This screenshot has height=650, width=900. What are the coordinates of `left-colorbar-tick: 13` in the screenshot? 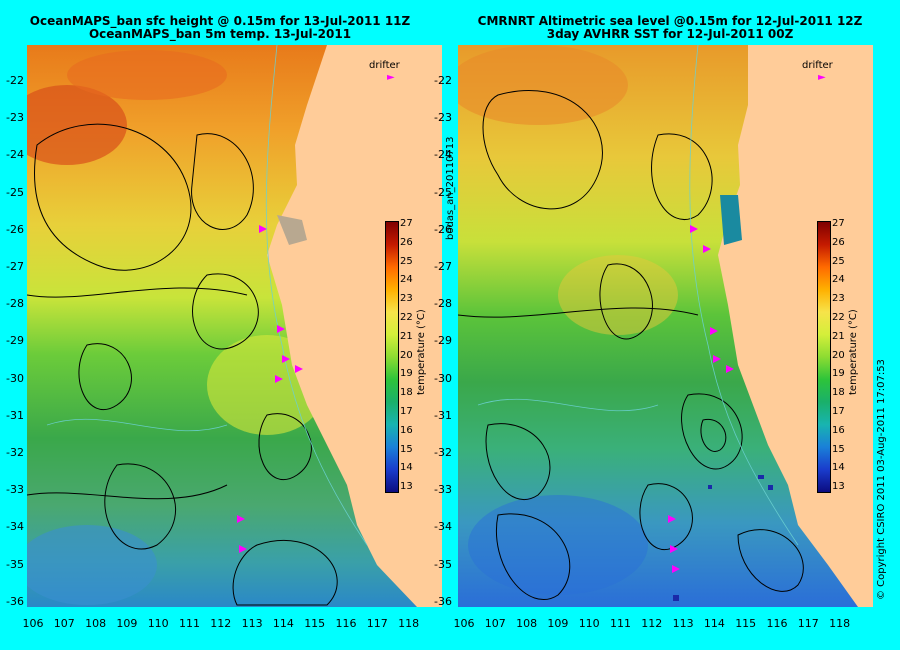 It's located at (406, 487).